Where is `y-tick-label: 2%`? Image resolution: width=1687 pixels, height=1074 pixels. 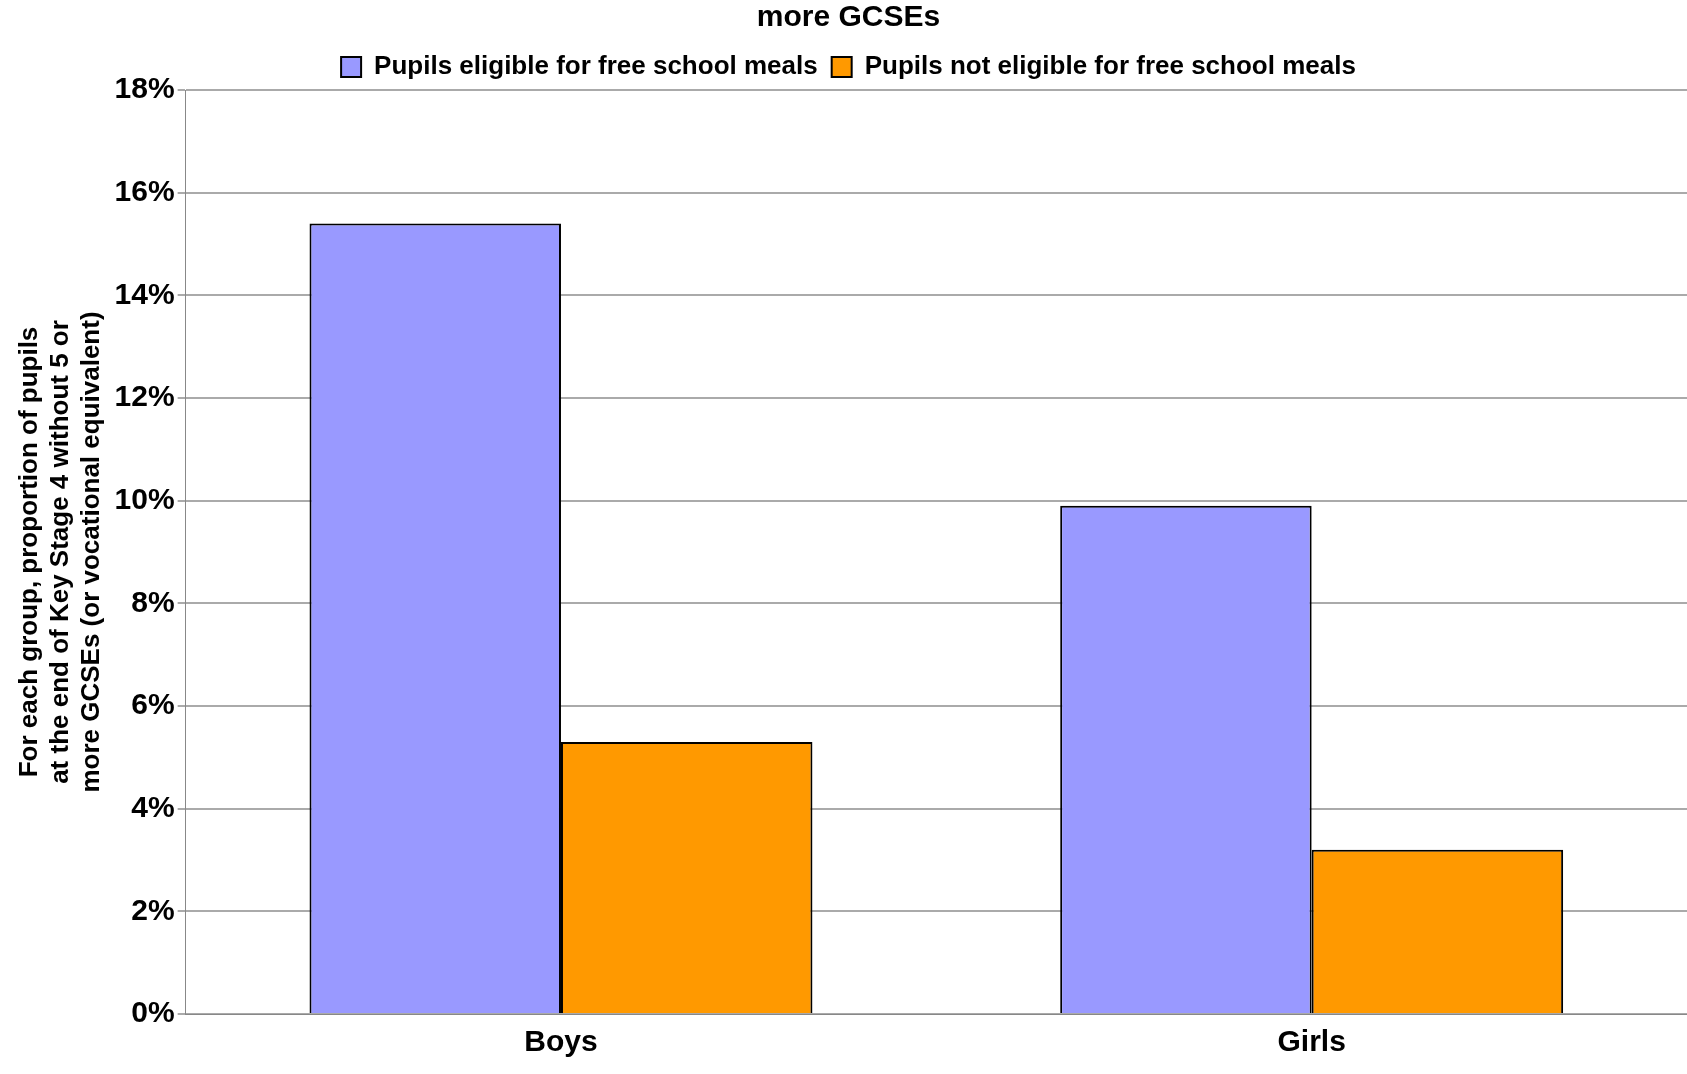
y-tick-label: 2% is located at coordinates (153, 909).